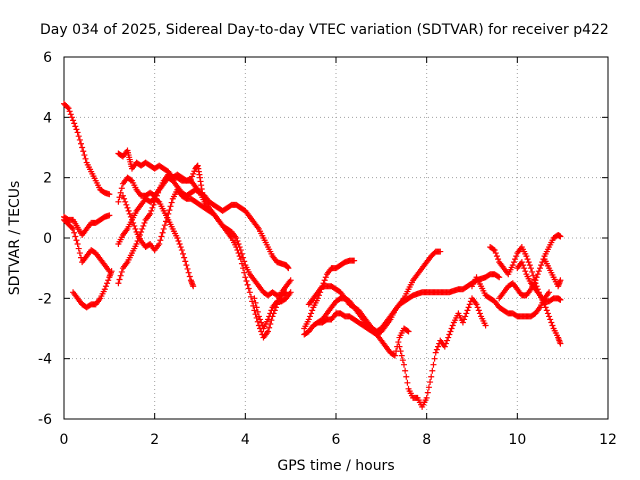 The height and width of the screenshot is (480, 640). Describe the element at coordinates (47, 58) in the screenshot. I see `y-tick-label: 6` at that location.